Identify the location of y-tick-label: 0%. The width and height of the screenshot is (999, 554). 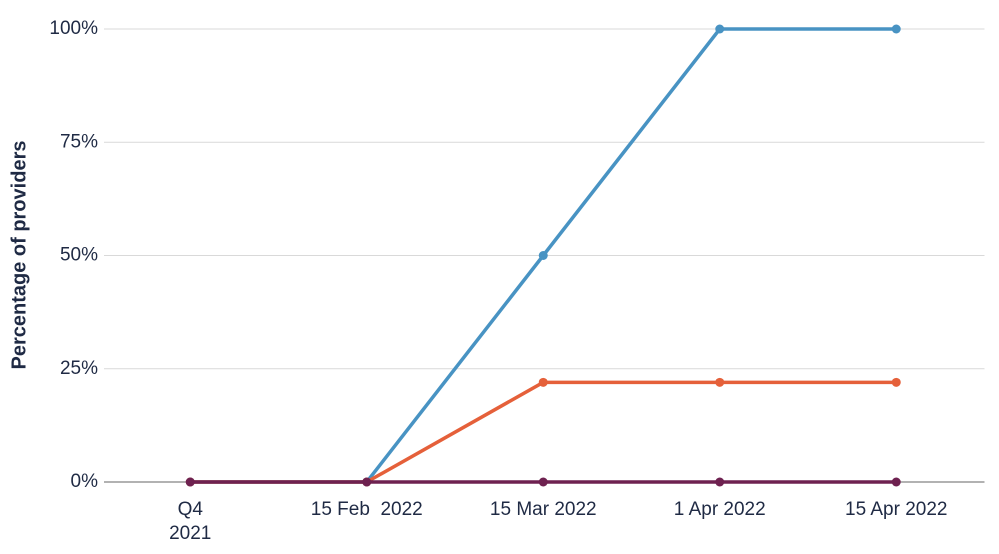
(85, 481).